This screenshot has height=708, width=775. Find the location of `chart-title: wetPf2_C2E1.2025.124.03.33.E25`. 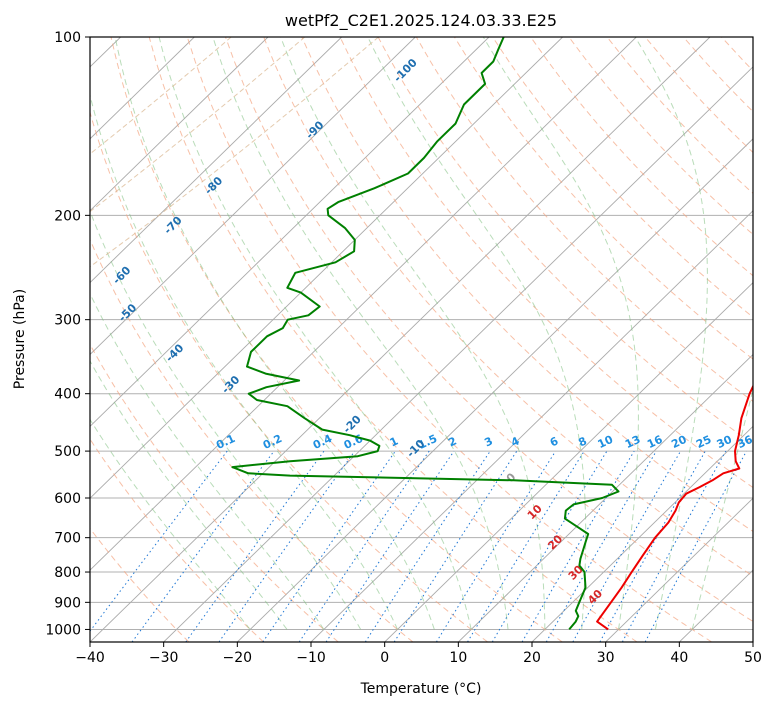

chart-title: wetPf2_C2E1.2025.124.03.33.E25 is located at coordinates (421, 21).